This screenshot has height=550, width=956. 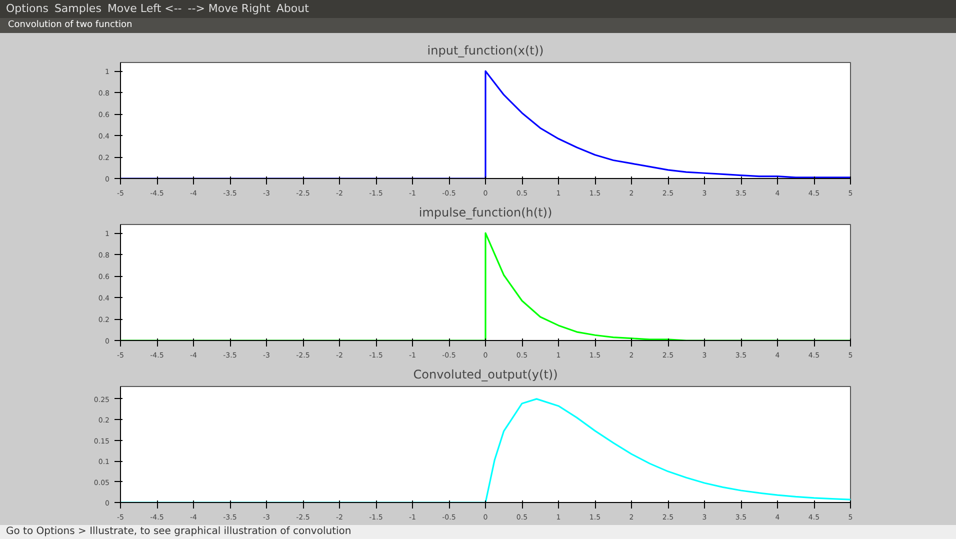 I want to click on text: Options, so click(x=27, y=8).